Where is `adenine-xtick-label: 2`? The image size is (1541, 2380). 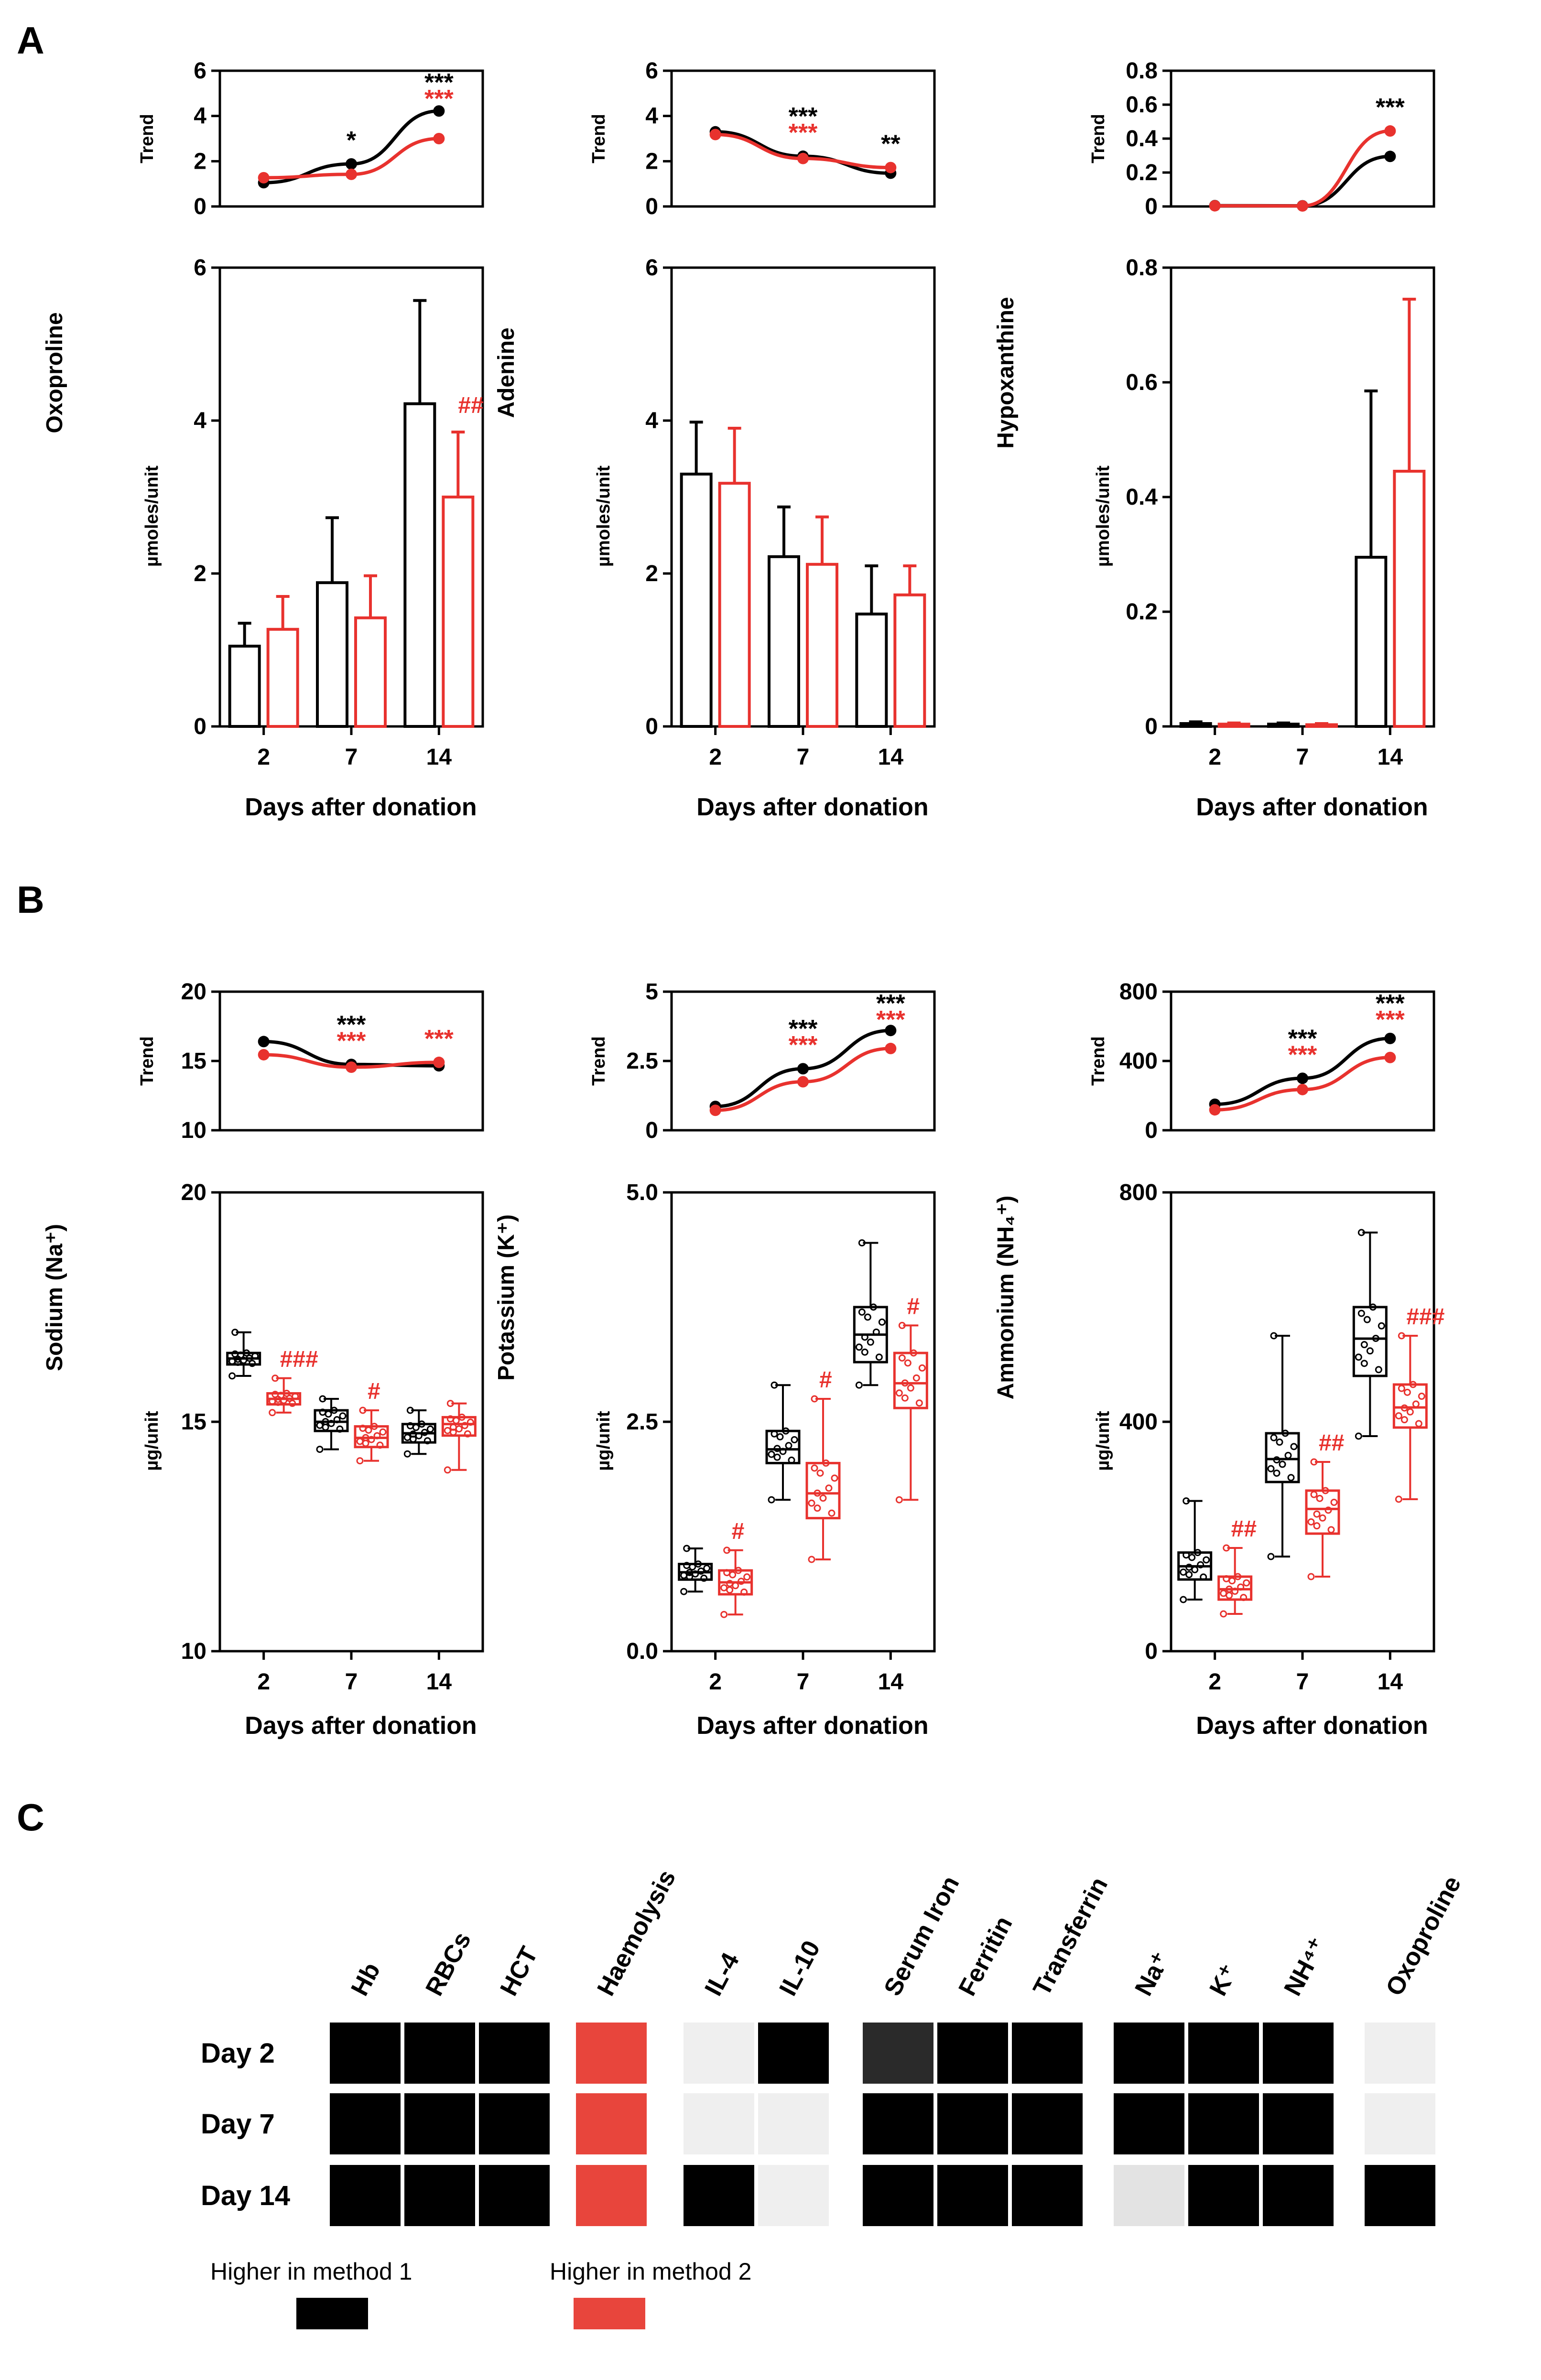 adenine-xtick-label: 2 is located at coordinates (715, 758).